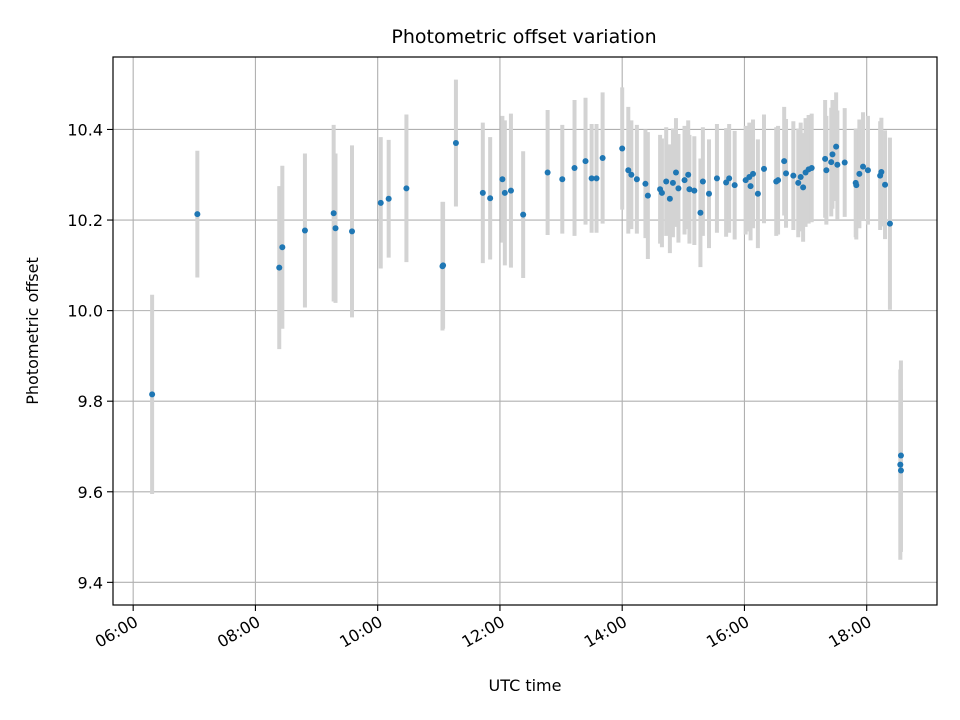 The width and height of the screenshot is (960, 720). What do you see at coordinates (85, 311) in the screenshot?
I see `y-tick-label: 10.0` at bounding box center [85, 311].